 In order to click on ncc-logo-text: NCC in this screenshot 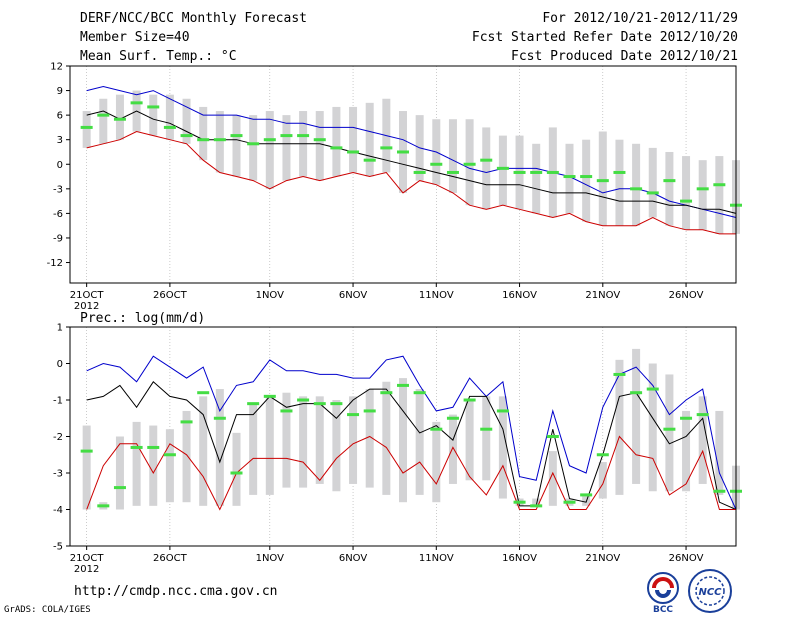, I will do `click(710, 592)`.